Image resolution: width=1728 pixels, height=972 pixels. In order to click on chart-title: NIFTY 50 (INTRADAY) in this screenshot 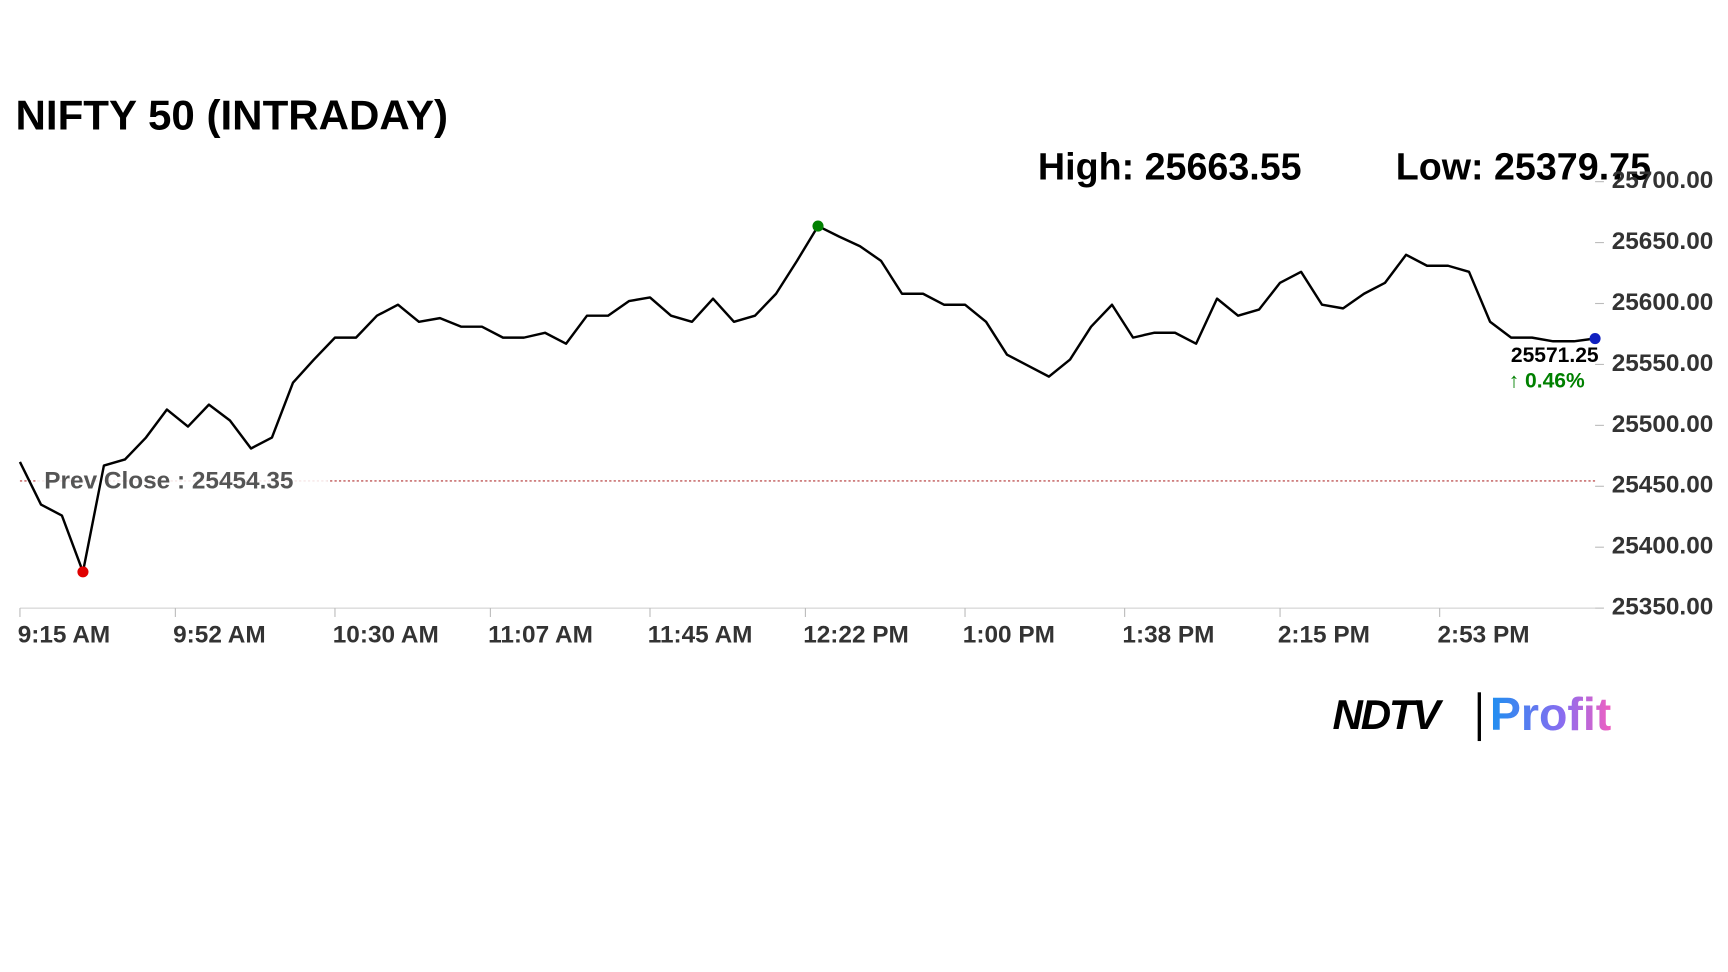, I will do `click(232, 115)`.